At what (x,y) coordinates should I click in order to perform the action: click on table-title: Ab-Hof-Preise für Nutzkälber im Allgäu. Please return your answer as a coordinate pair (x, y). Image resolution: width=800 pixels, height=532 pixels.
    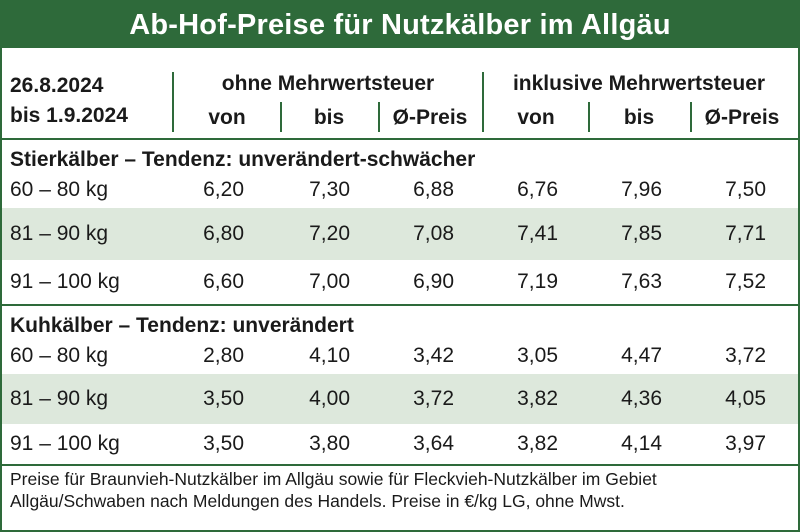
    Looking at the image, I should click on (400, 25).